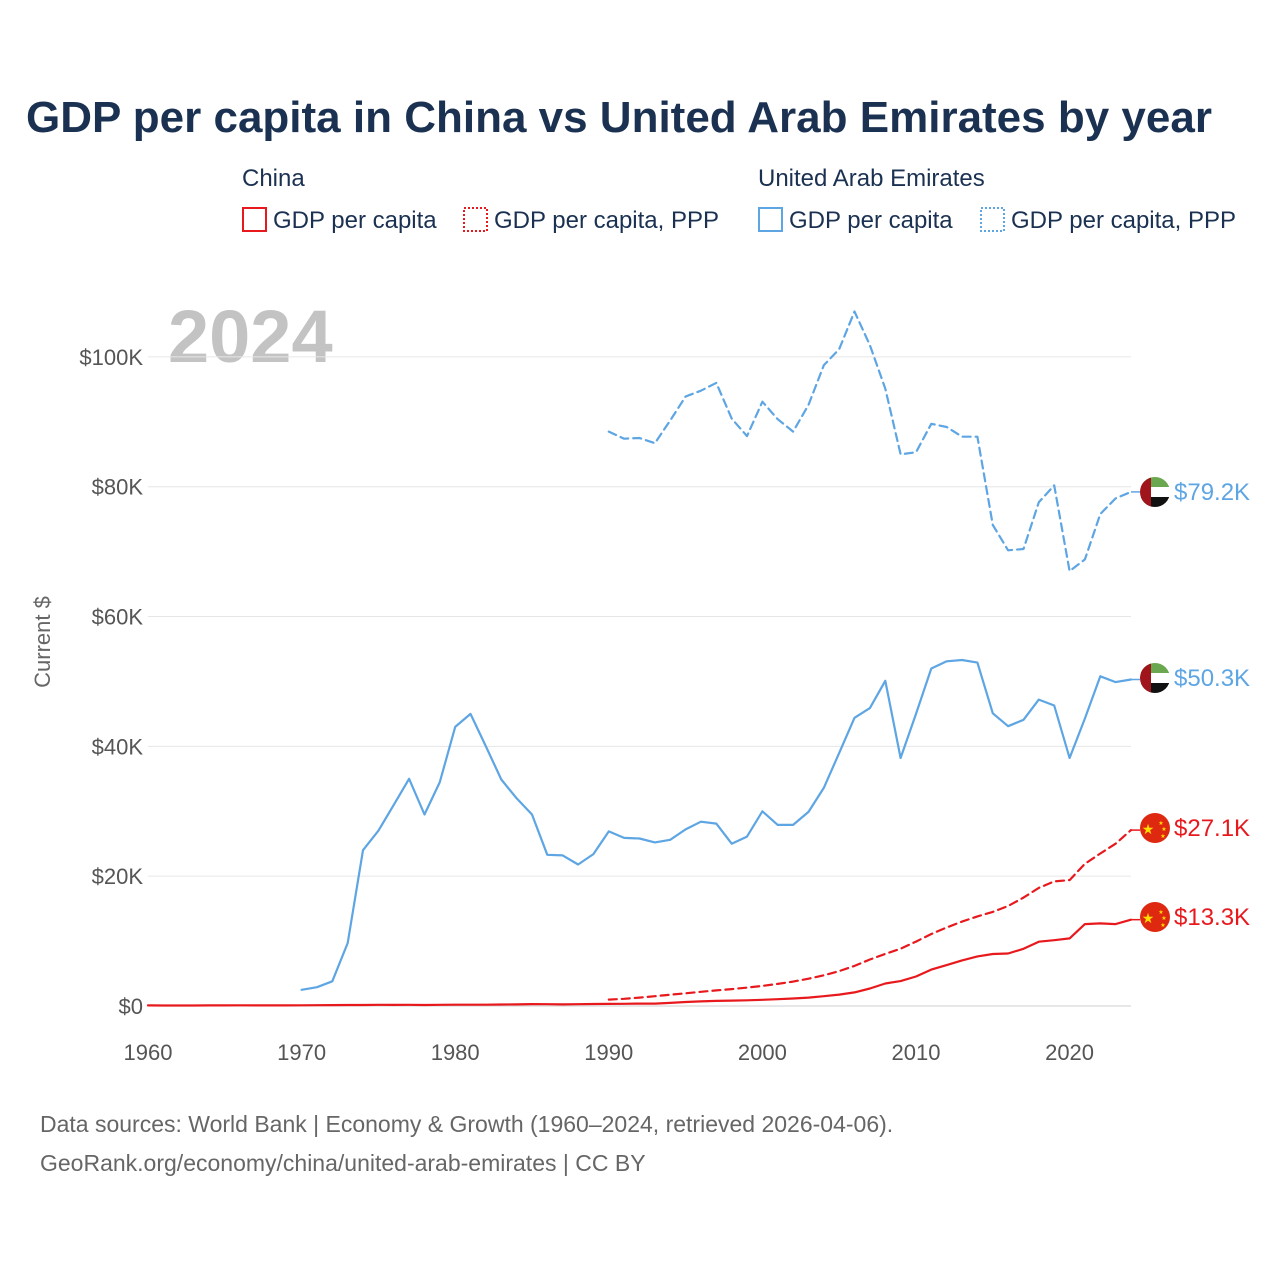 Image resolution: width=1280 pixels, height=1280 pixels. What do you see at coordinates (871, 178) in the screenshot?
I see `legend-group-uae: United Arab Emirates` at bounding box center [871, 178].